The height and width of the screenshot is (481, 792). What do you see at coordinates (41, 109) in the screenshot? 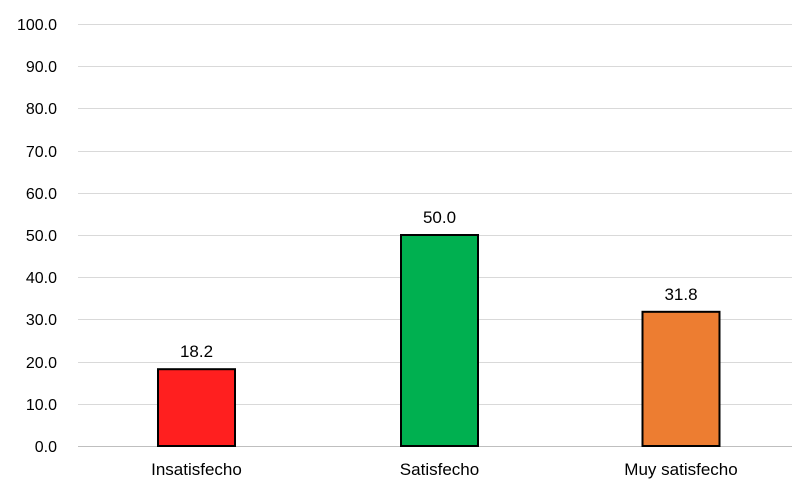
I see `y-tick-label: 80.0` at bounding box center [41, 109].